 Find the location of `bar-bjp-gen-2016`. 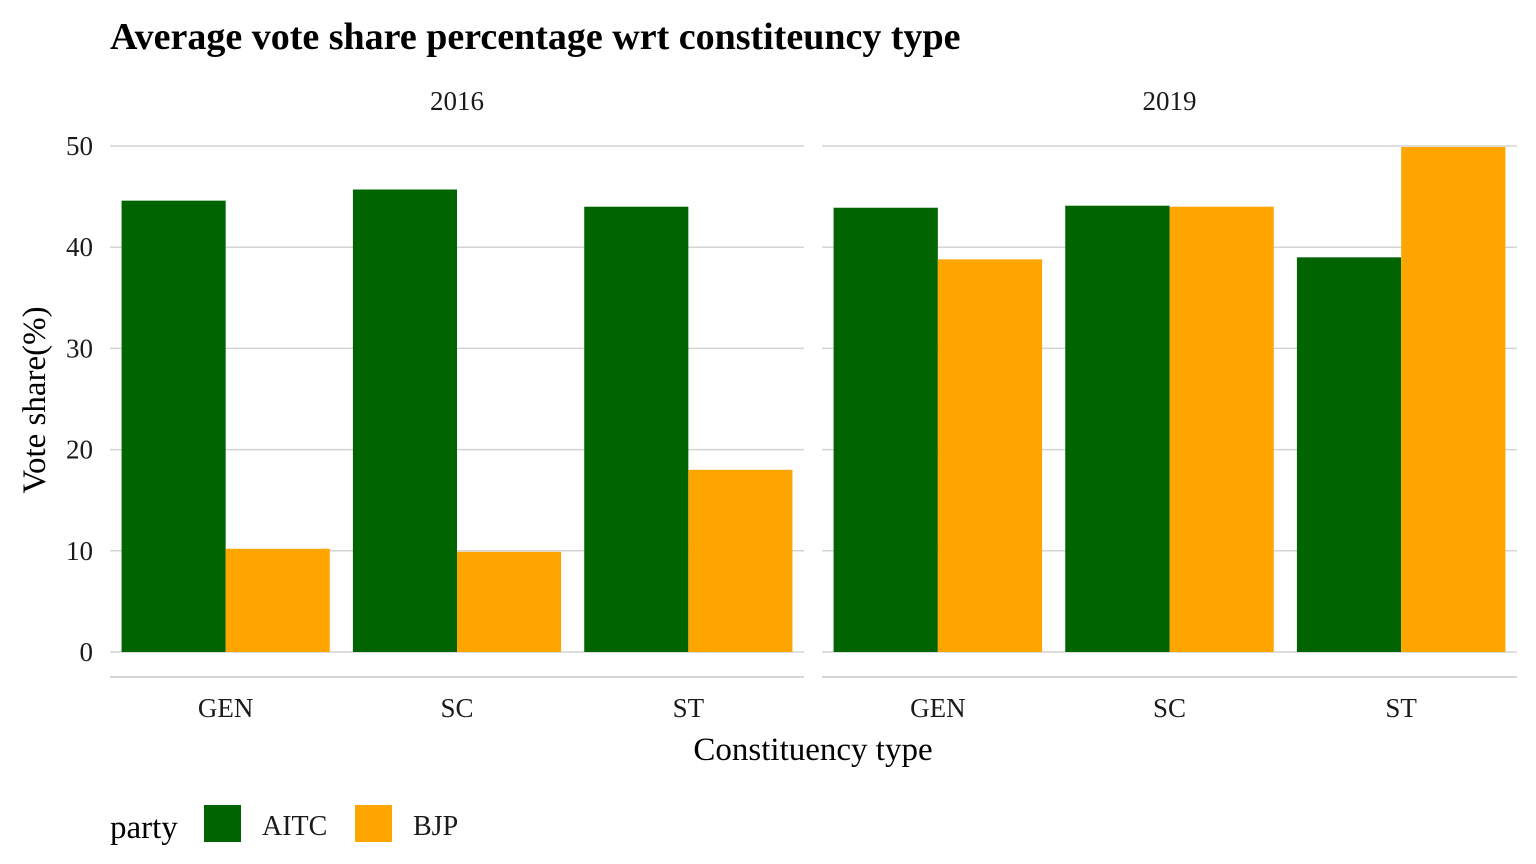

bar-bjp-gen-2016 is located at coordinates (277, 600).